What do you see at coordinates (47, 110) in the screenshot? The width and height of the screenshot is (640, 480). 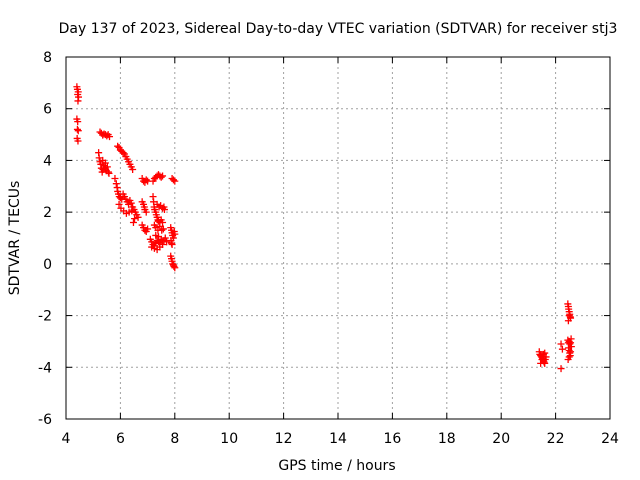 I see `y-tick-label: 6` at bounding box center [47, 110].